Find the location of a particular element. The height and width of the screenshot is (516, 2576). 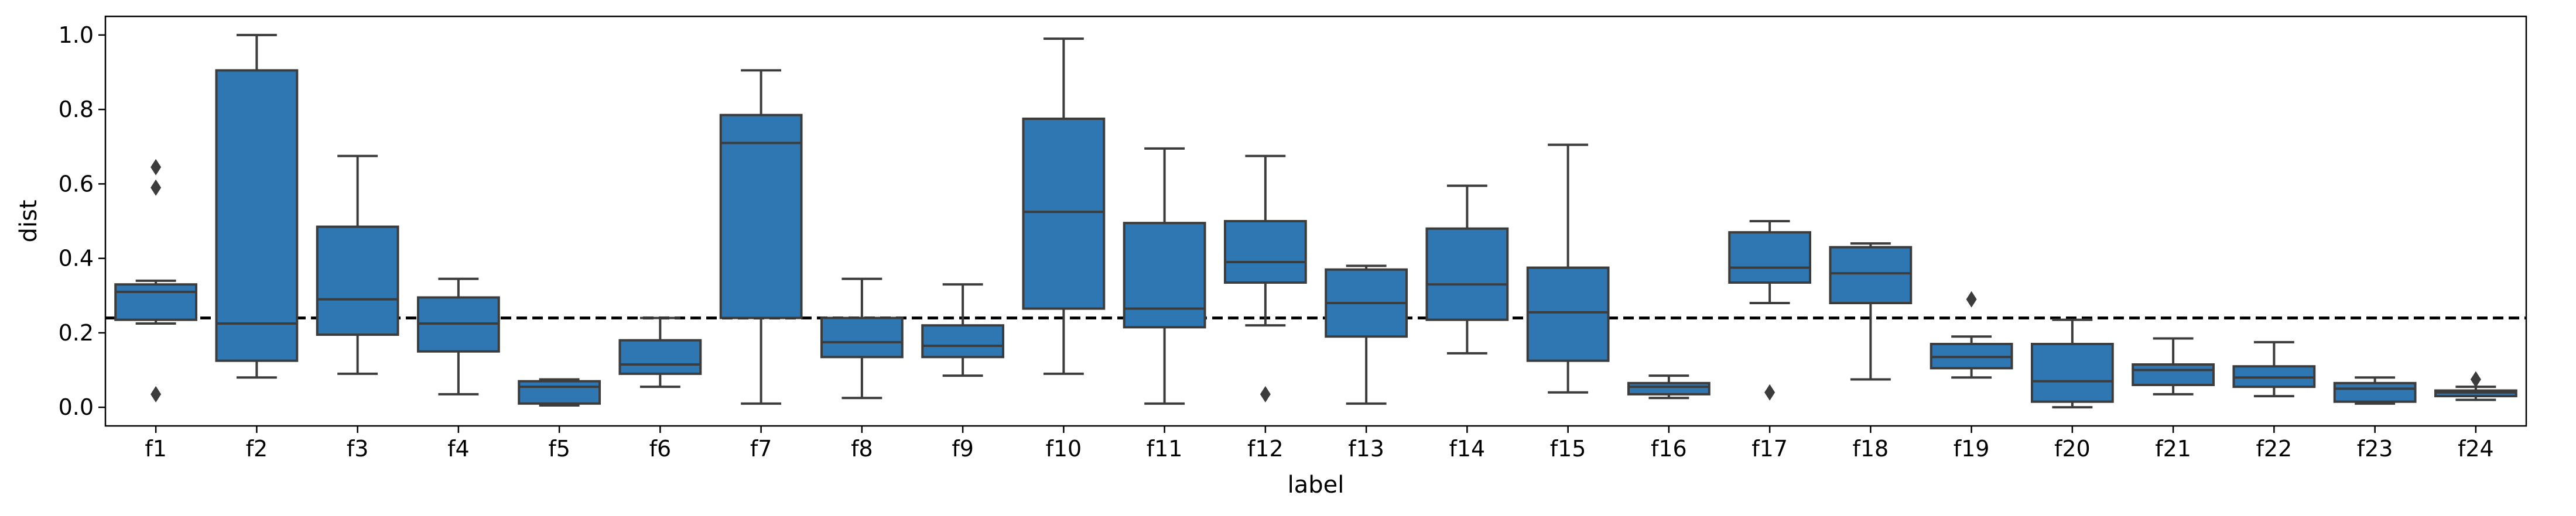

iqr-box-f8 is located at coordinates (862, 338).